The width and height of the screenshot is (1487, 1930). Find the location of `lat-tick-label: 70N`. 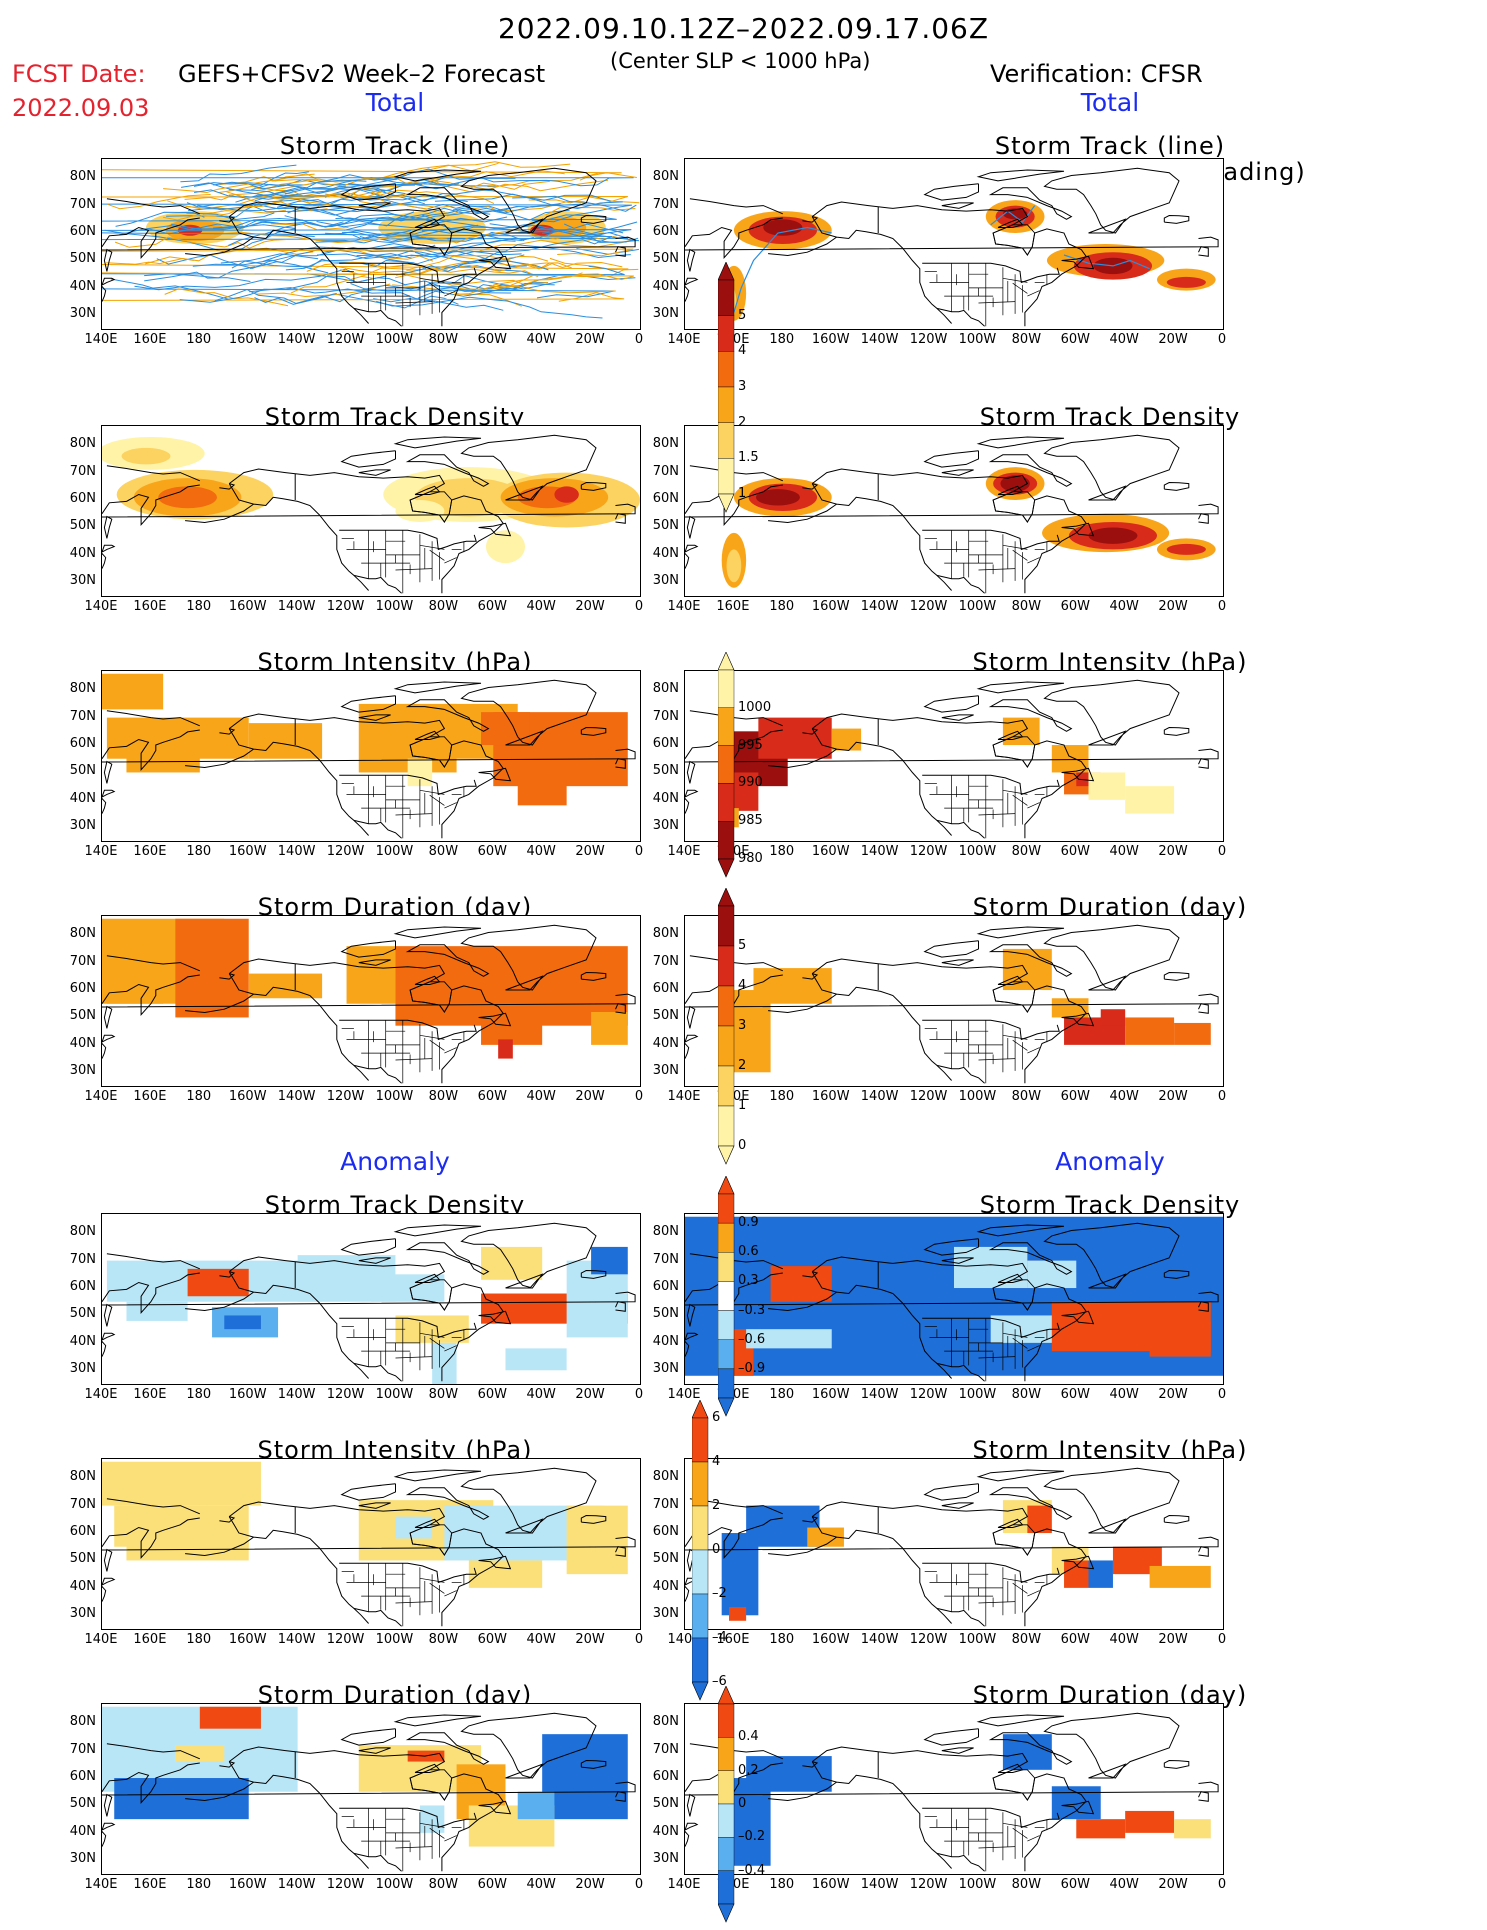

lat-tick-label: 70N is located at coordinates (665, 716).